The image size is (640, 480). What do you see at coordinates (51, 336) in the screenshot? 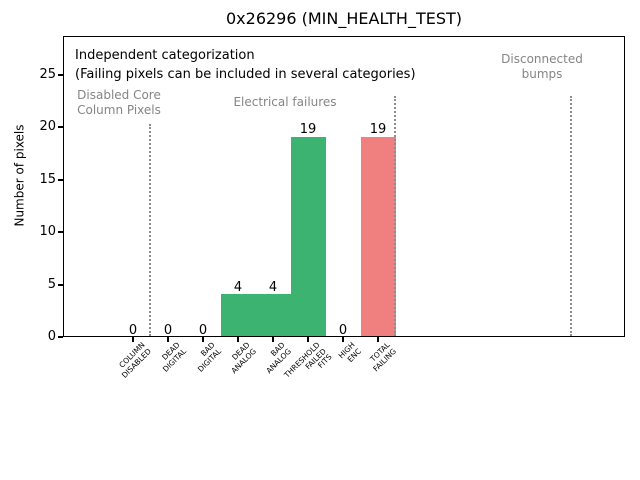
I see `y-tick-label: 0` at bounding box center [51, 336].